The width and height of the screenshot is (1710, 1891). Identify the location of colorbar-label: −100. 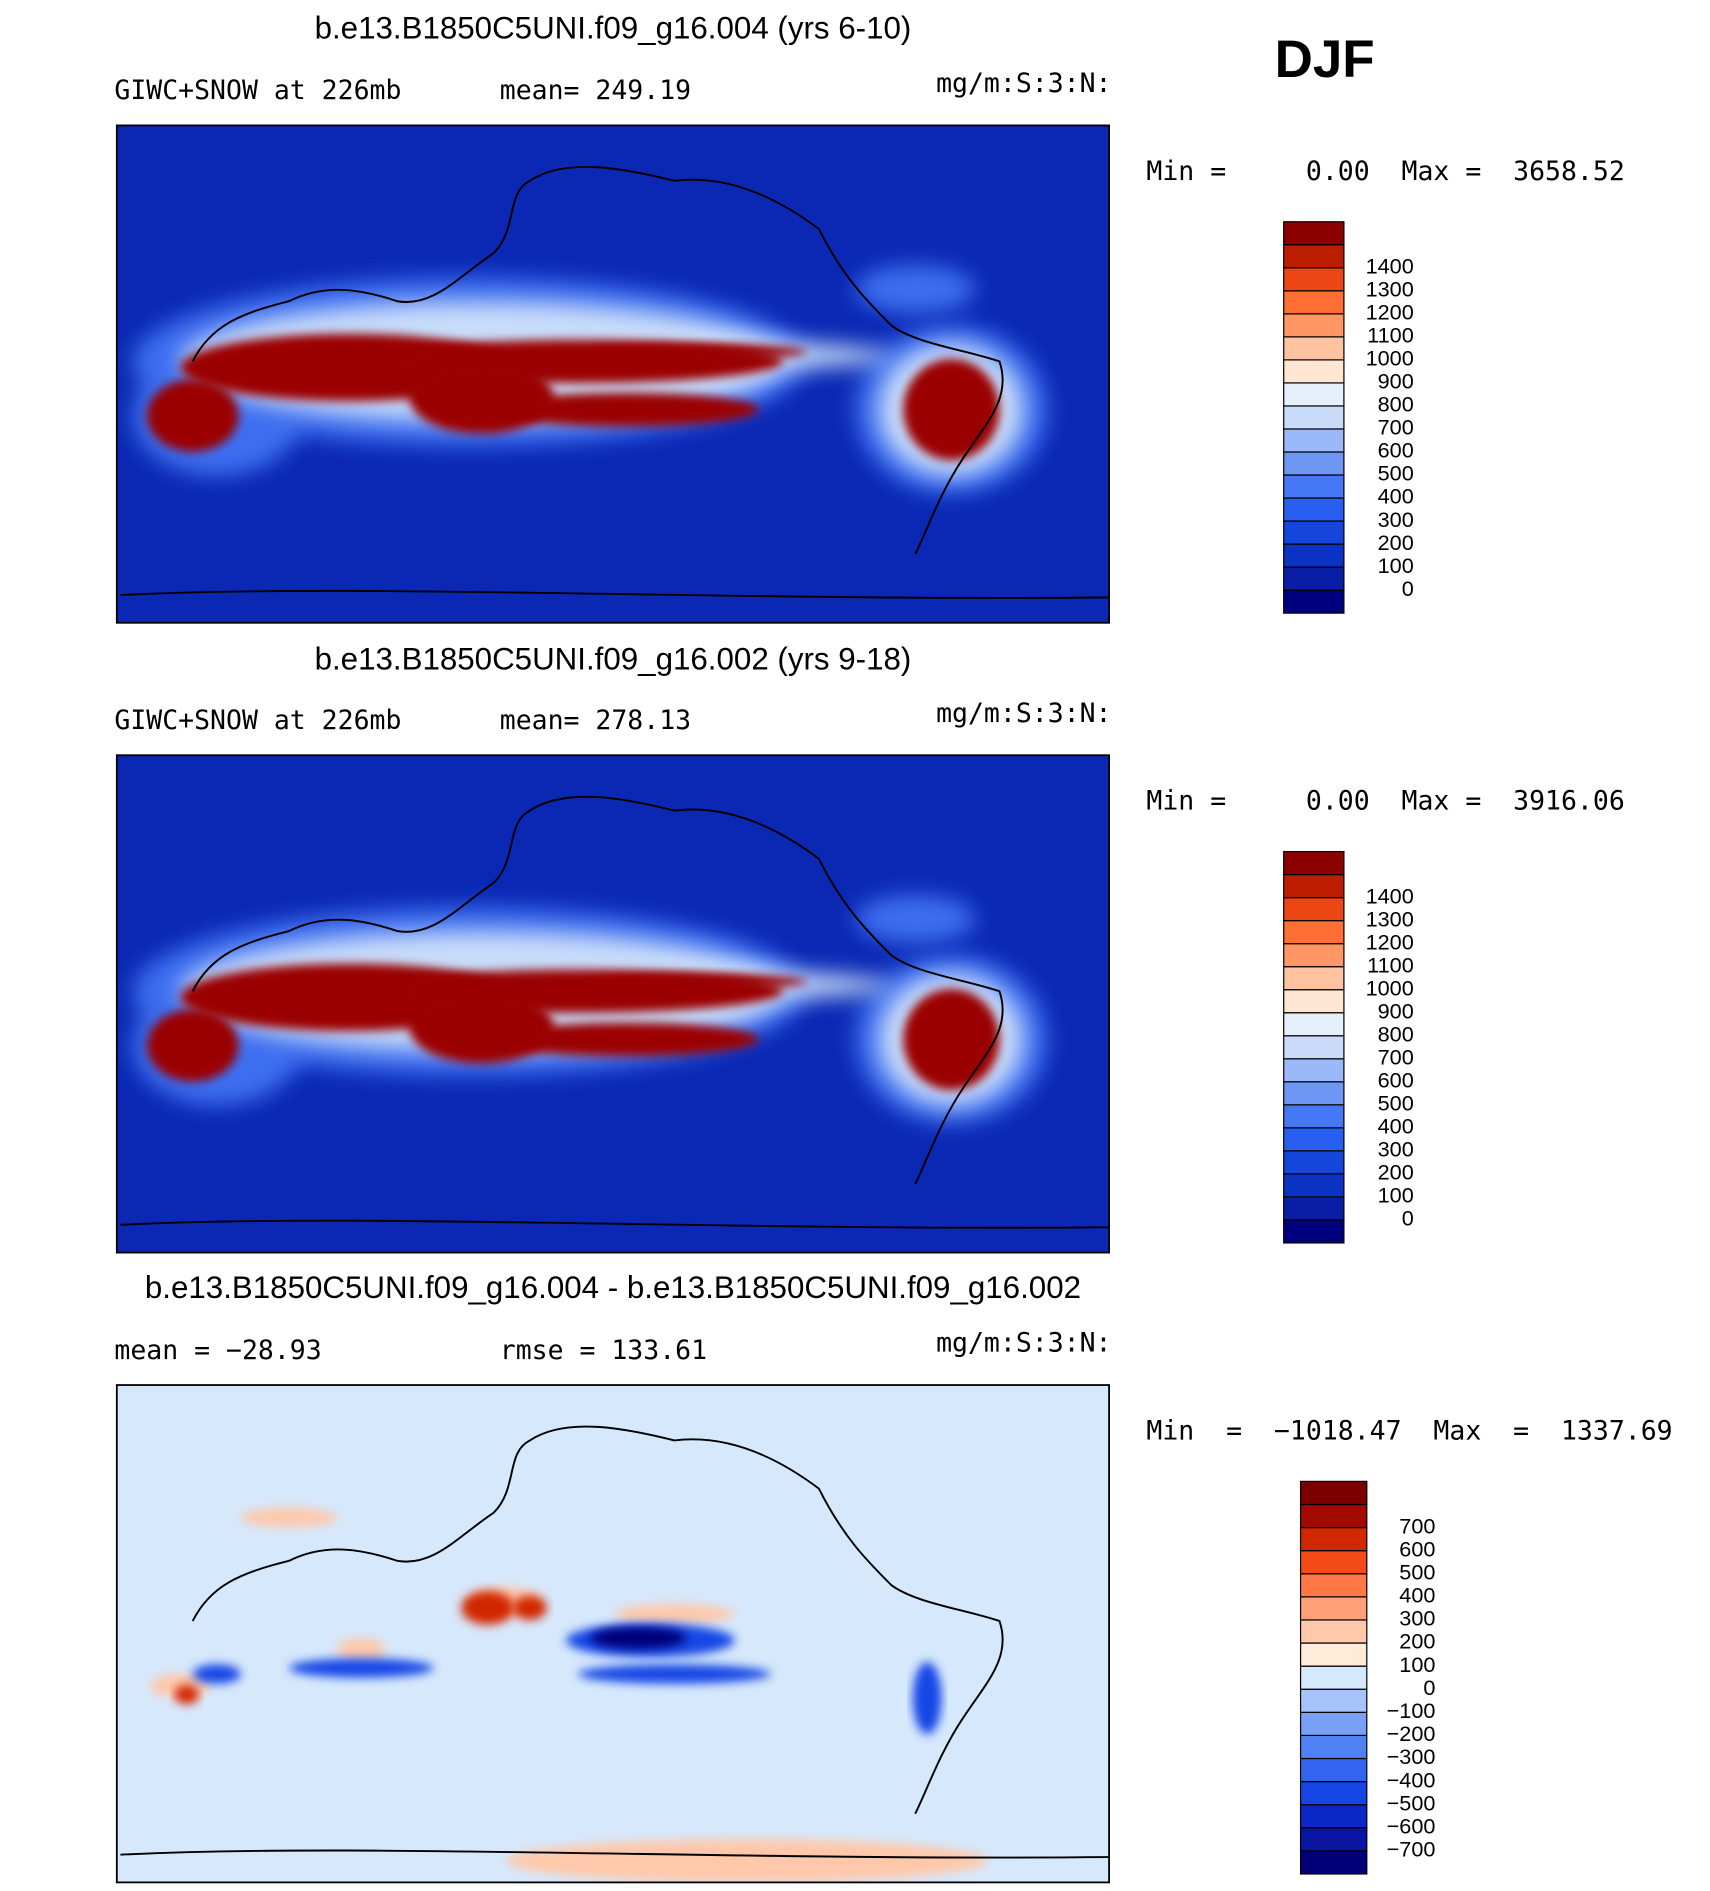
(1411, 1710).